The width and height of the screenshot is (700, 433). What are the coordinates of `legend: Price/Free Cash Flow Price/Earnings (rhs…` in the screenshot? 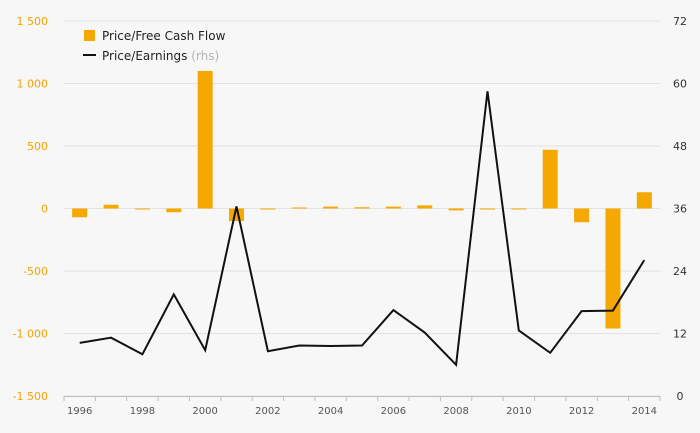 It's located at (154, 46).